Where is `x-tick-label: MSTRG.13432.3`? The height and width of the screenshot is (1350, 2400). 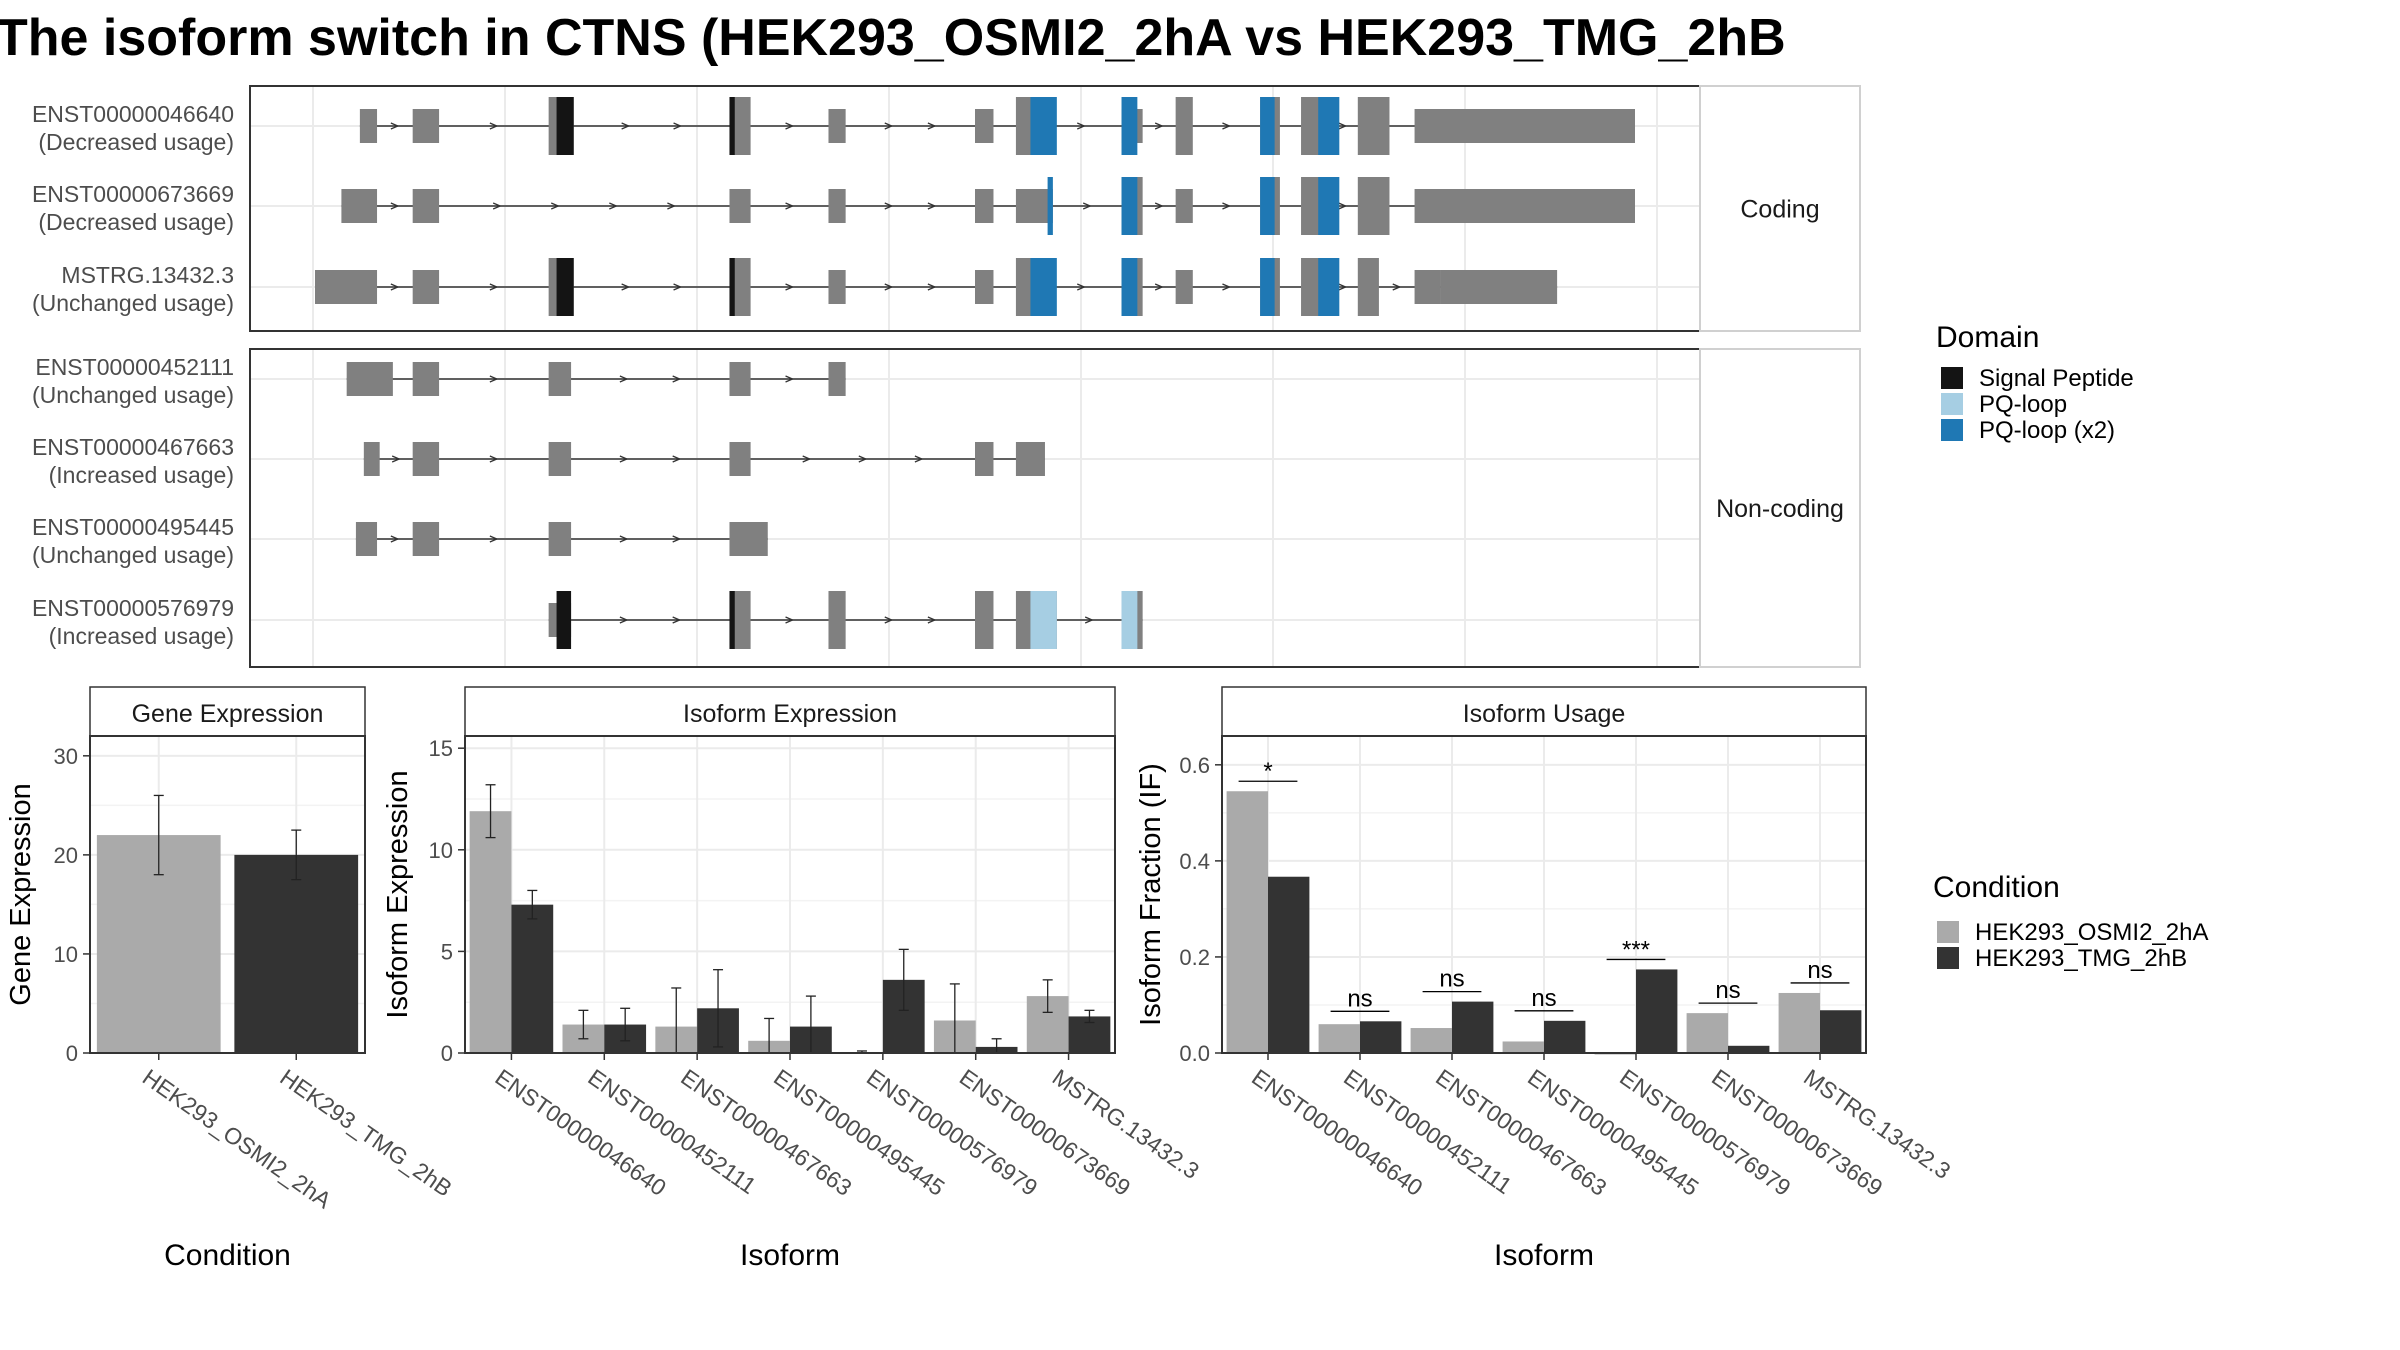
x-tick-label: MSTRG.13432.3 is located at coordinates (1877, 1124).